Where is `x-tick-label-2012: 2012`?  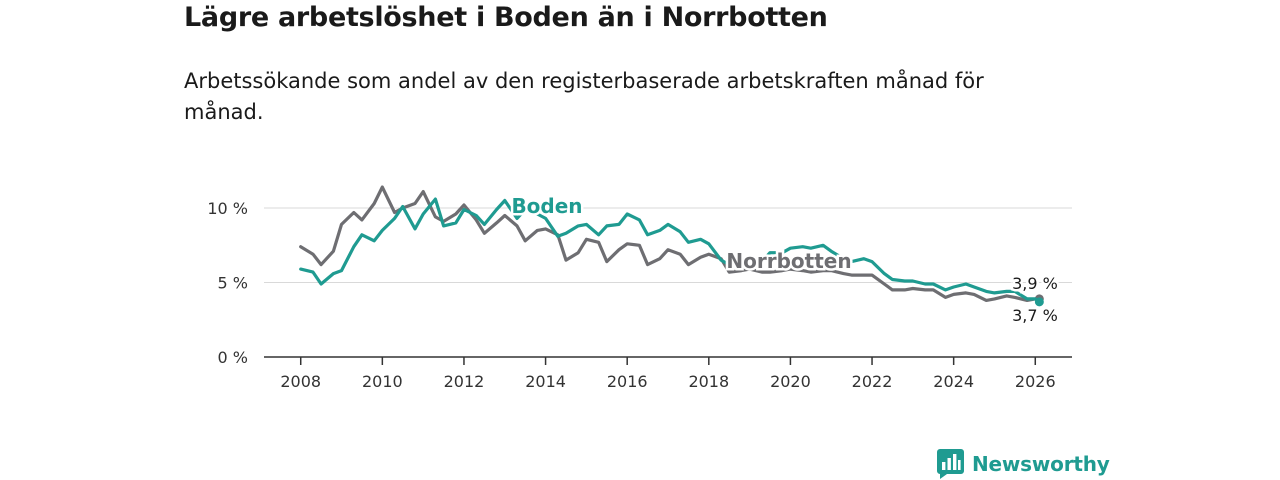
x-tick-label-2012: 2012 is located at coordinates (464, 381).